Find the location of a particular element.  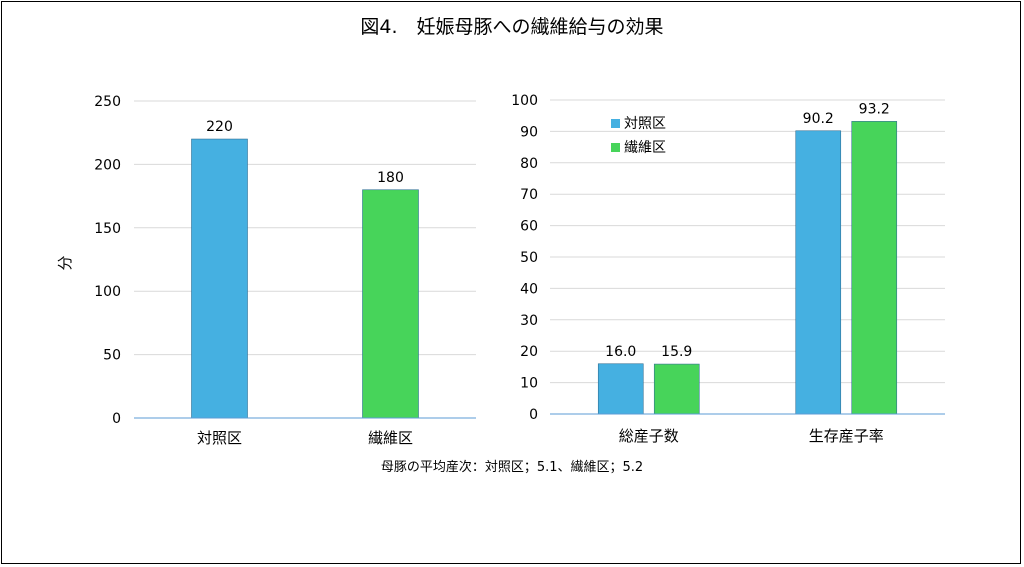

left-bar-fiber is located at coordinates (390, 304).